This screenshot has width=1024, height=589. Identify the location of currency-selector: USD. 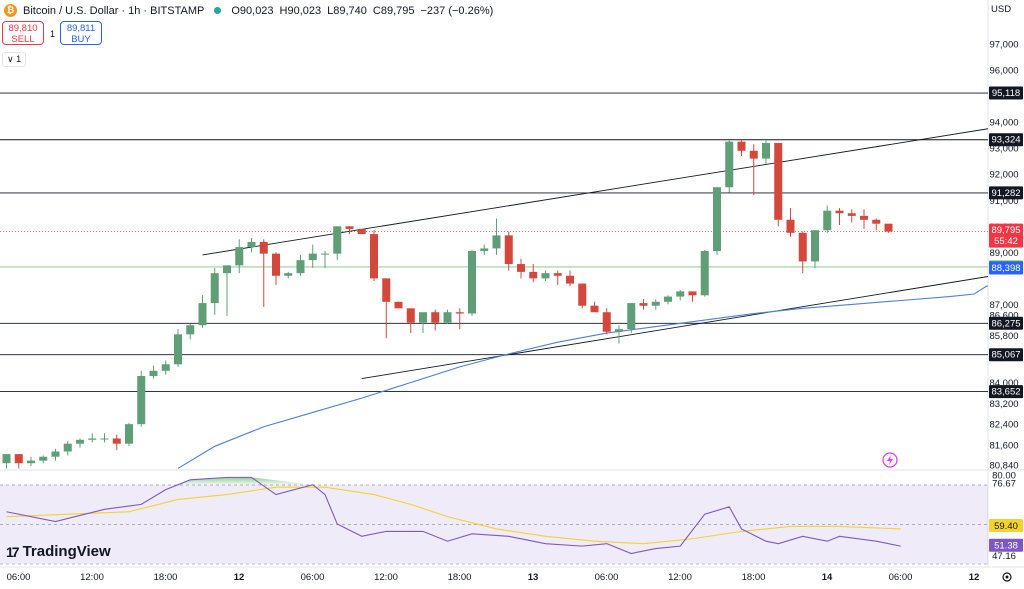
(1001, 9).